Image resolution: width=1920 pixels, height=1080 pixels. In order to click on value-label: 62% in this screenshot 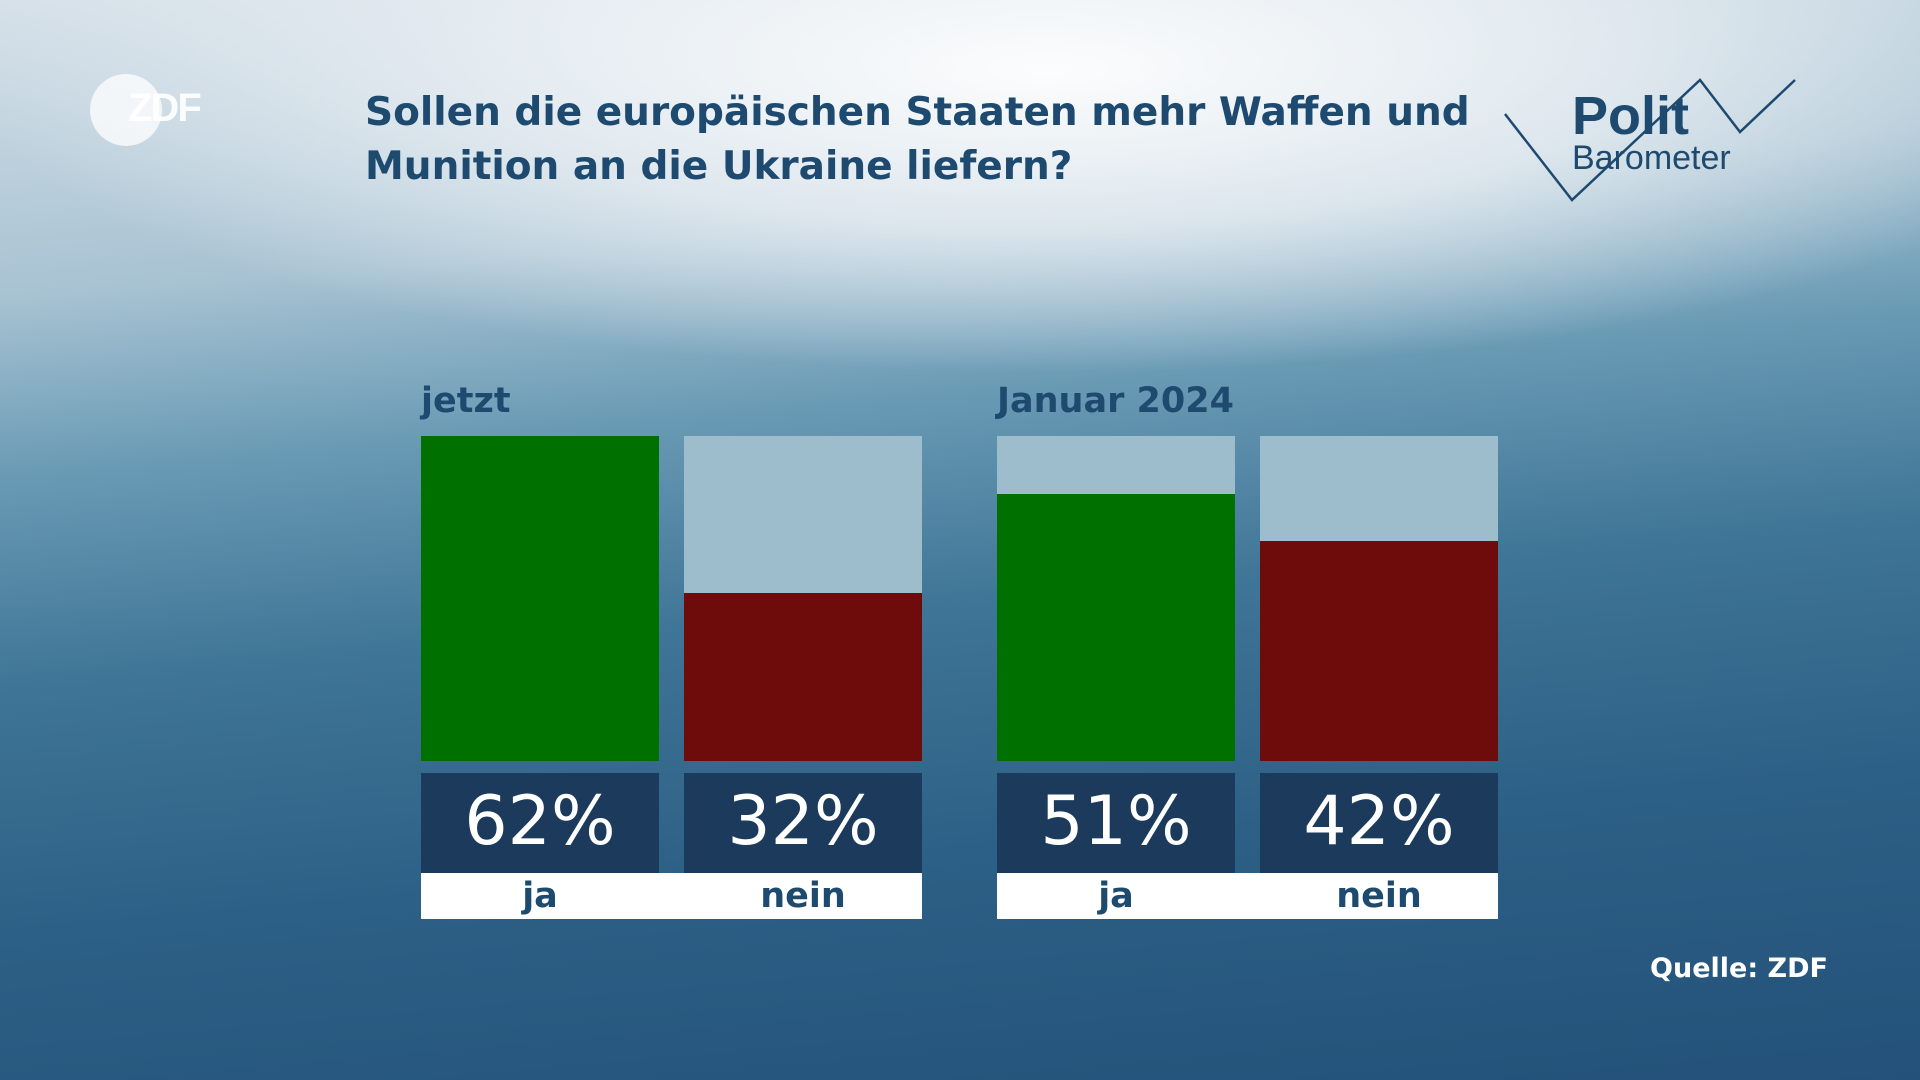, I will do `click(540, 823)`.